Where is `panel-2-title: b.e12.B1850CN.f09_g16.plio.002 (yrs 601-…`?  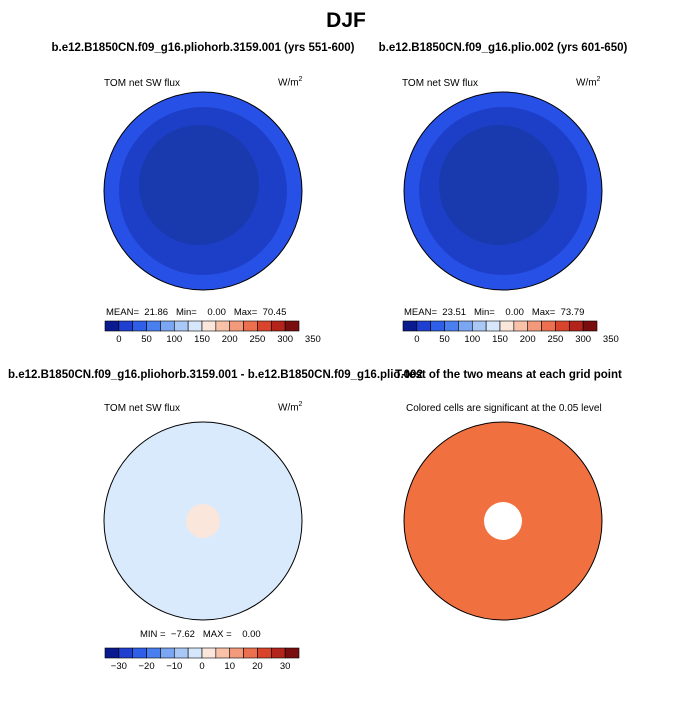 panel-2-title: b.e12.B1850CN.f09_g16.plio.002 (yrs 601-… is located at coordinates (503, 48).